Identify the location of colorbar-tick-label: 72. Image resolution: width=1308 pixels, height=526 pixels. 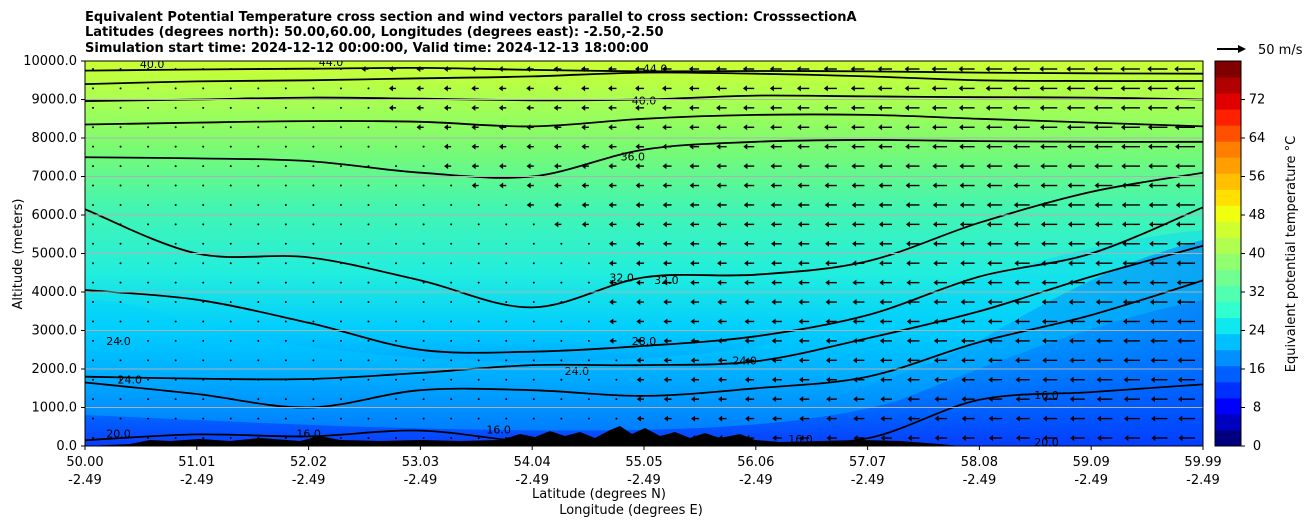
(1257, 100).